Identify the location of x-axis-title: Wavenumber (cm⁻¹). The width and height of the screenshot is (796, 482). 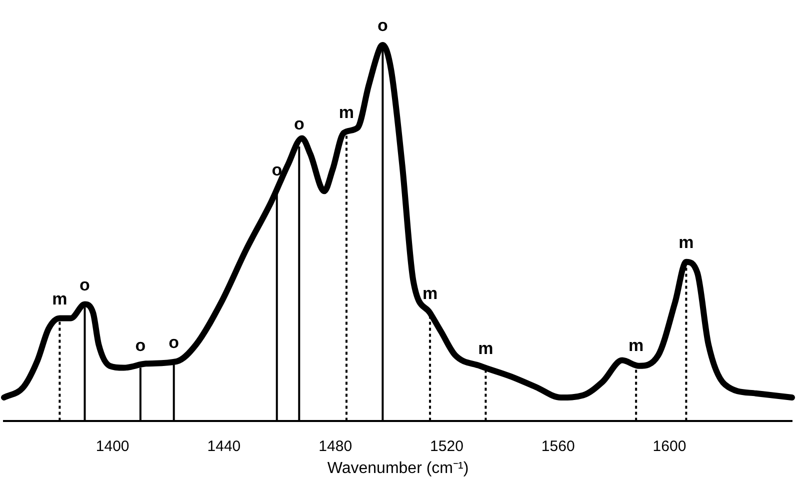
(398, 468).